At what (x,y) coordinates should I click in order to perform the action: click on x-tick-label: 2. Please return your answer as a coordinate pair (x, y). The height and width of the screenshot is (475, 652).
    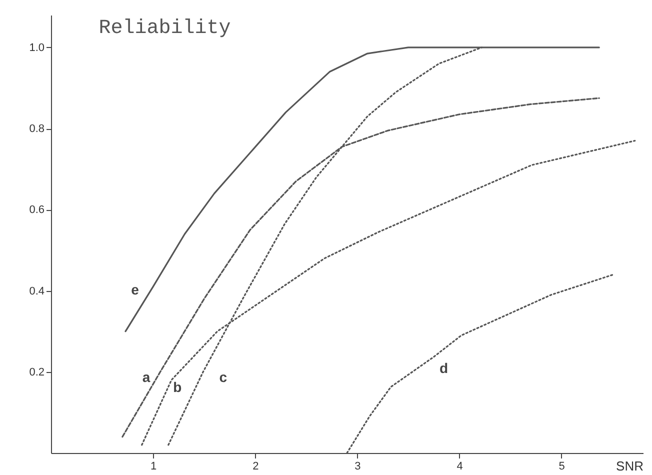
    Looking at the image, I should click on (255, 466).